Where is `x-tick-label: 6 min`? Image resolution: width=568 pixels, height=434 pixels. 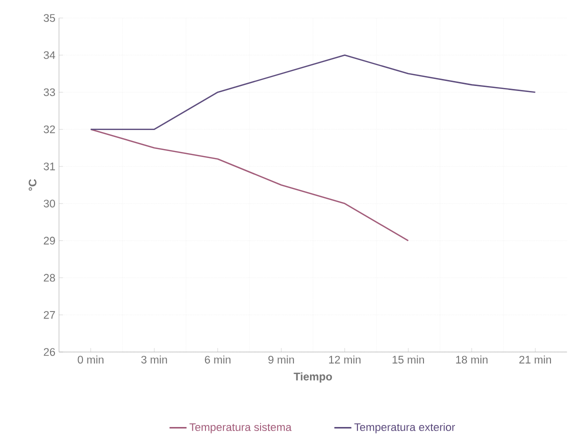 x-tick-label: 6 min is located at coordinates (217, 360).